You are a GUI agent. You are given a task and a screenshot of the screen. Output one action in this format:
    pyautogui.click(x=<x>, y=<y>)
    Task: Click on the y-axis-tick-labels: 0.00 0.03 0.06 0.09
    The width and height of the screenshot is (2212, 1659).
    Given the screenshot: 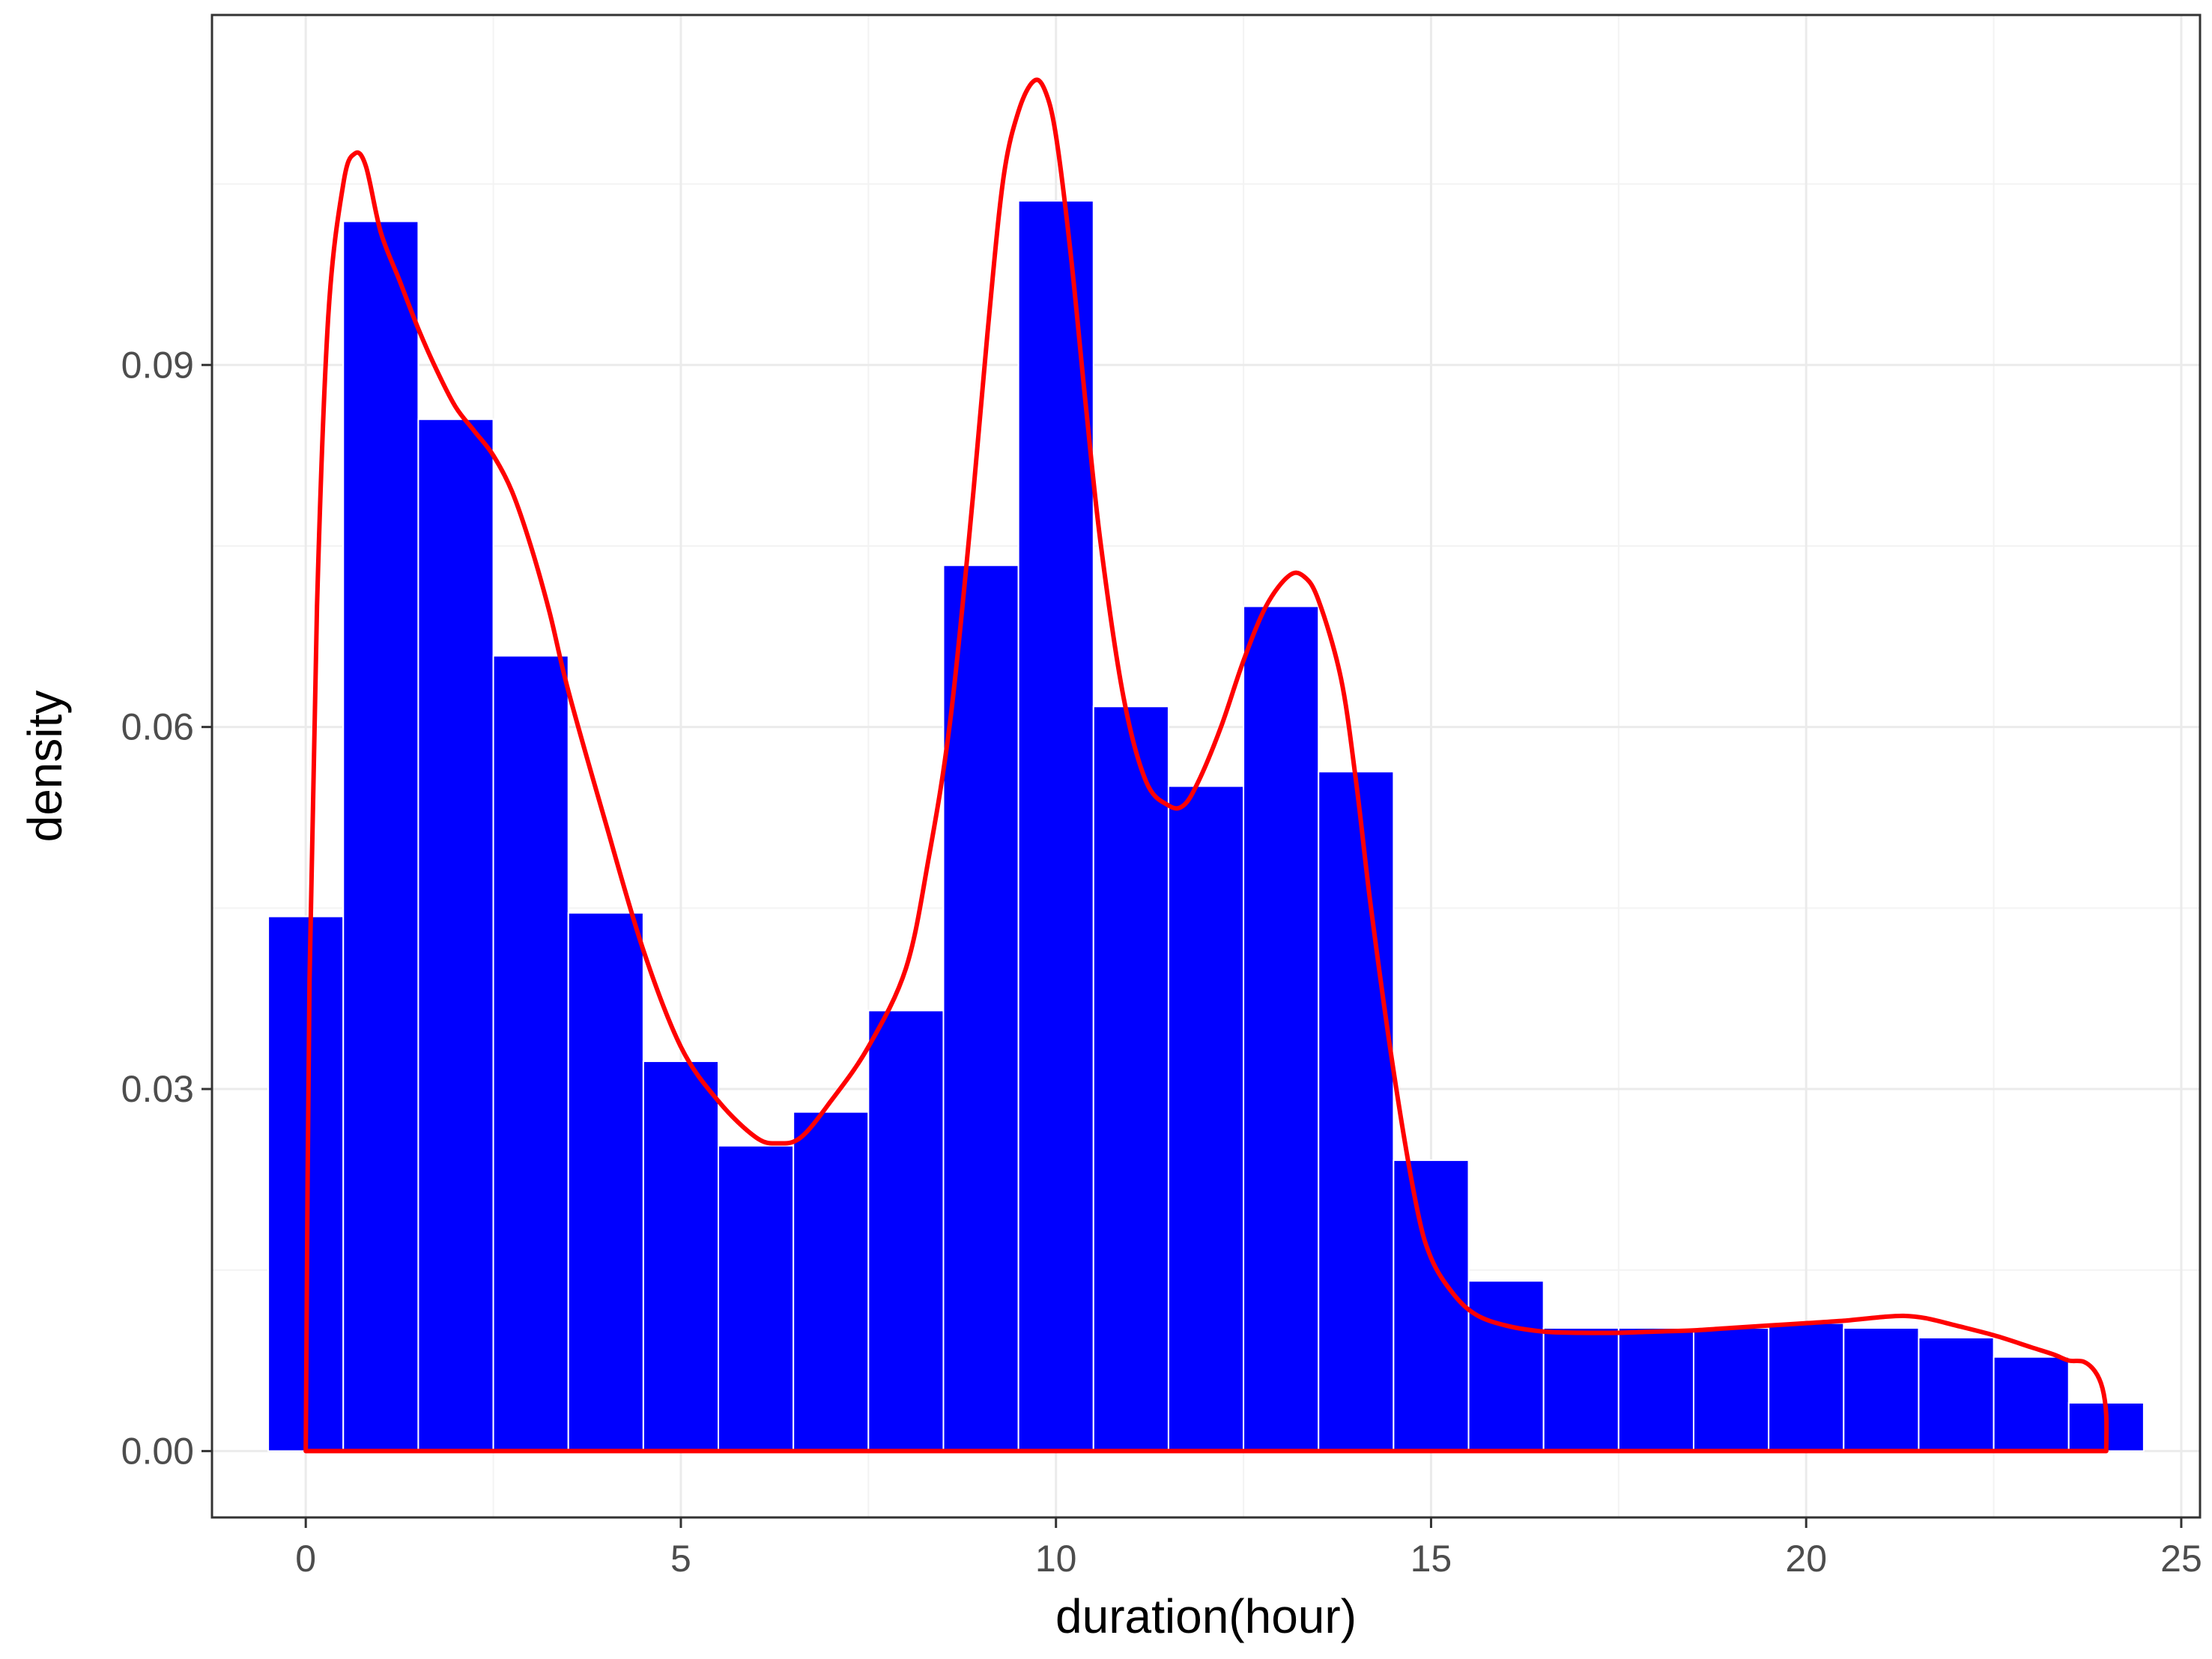 What is the action you would take?
    pyautogui.click(x=157, y=908)
    